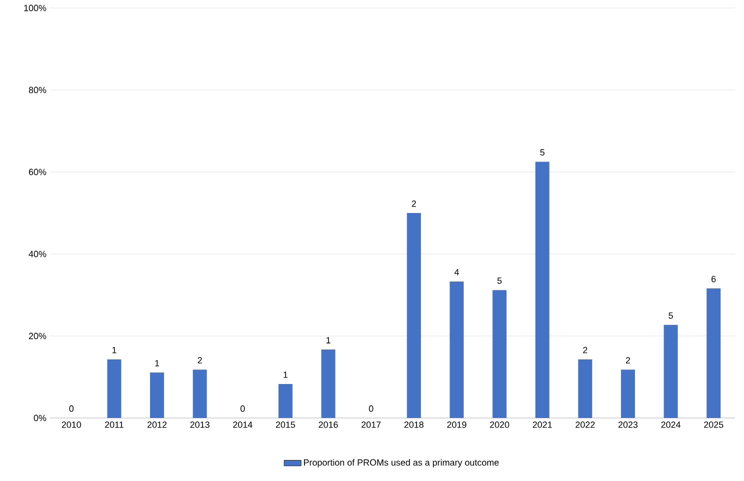 The height and width of the screenshot is (481, 744). I want to click on x-tick-label: 2015, so click(286, 425).